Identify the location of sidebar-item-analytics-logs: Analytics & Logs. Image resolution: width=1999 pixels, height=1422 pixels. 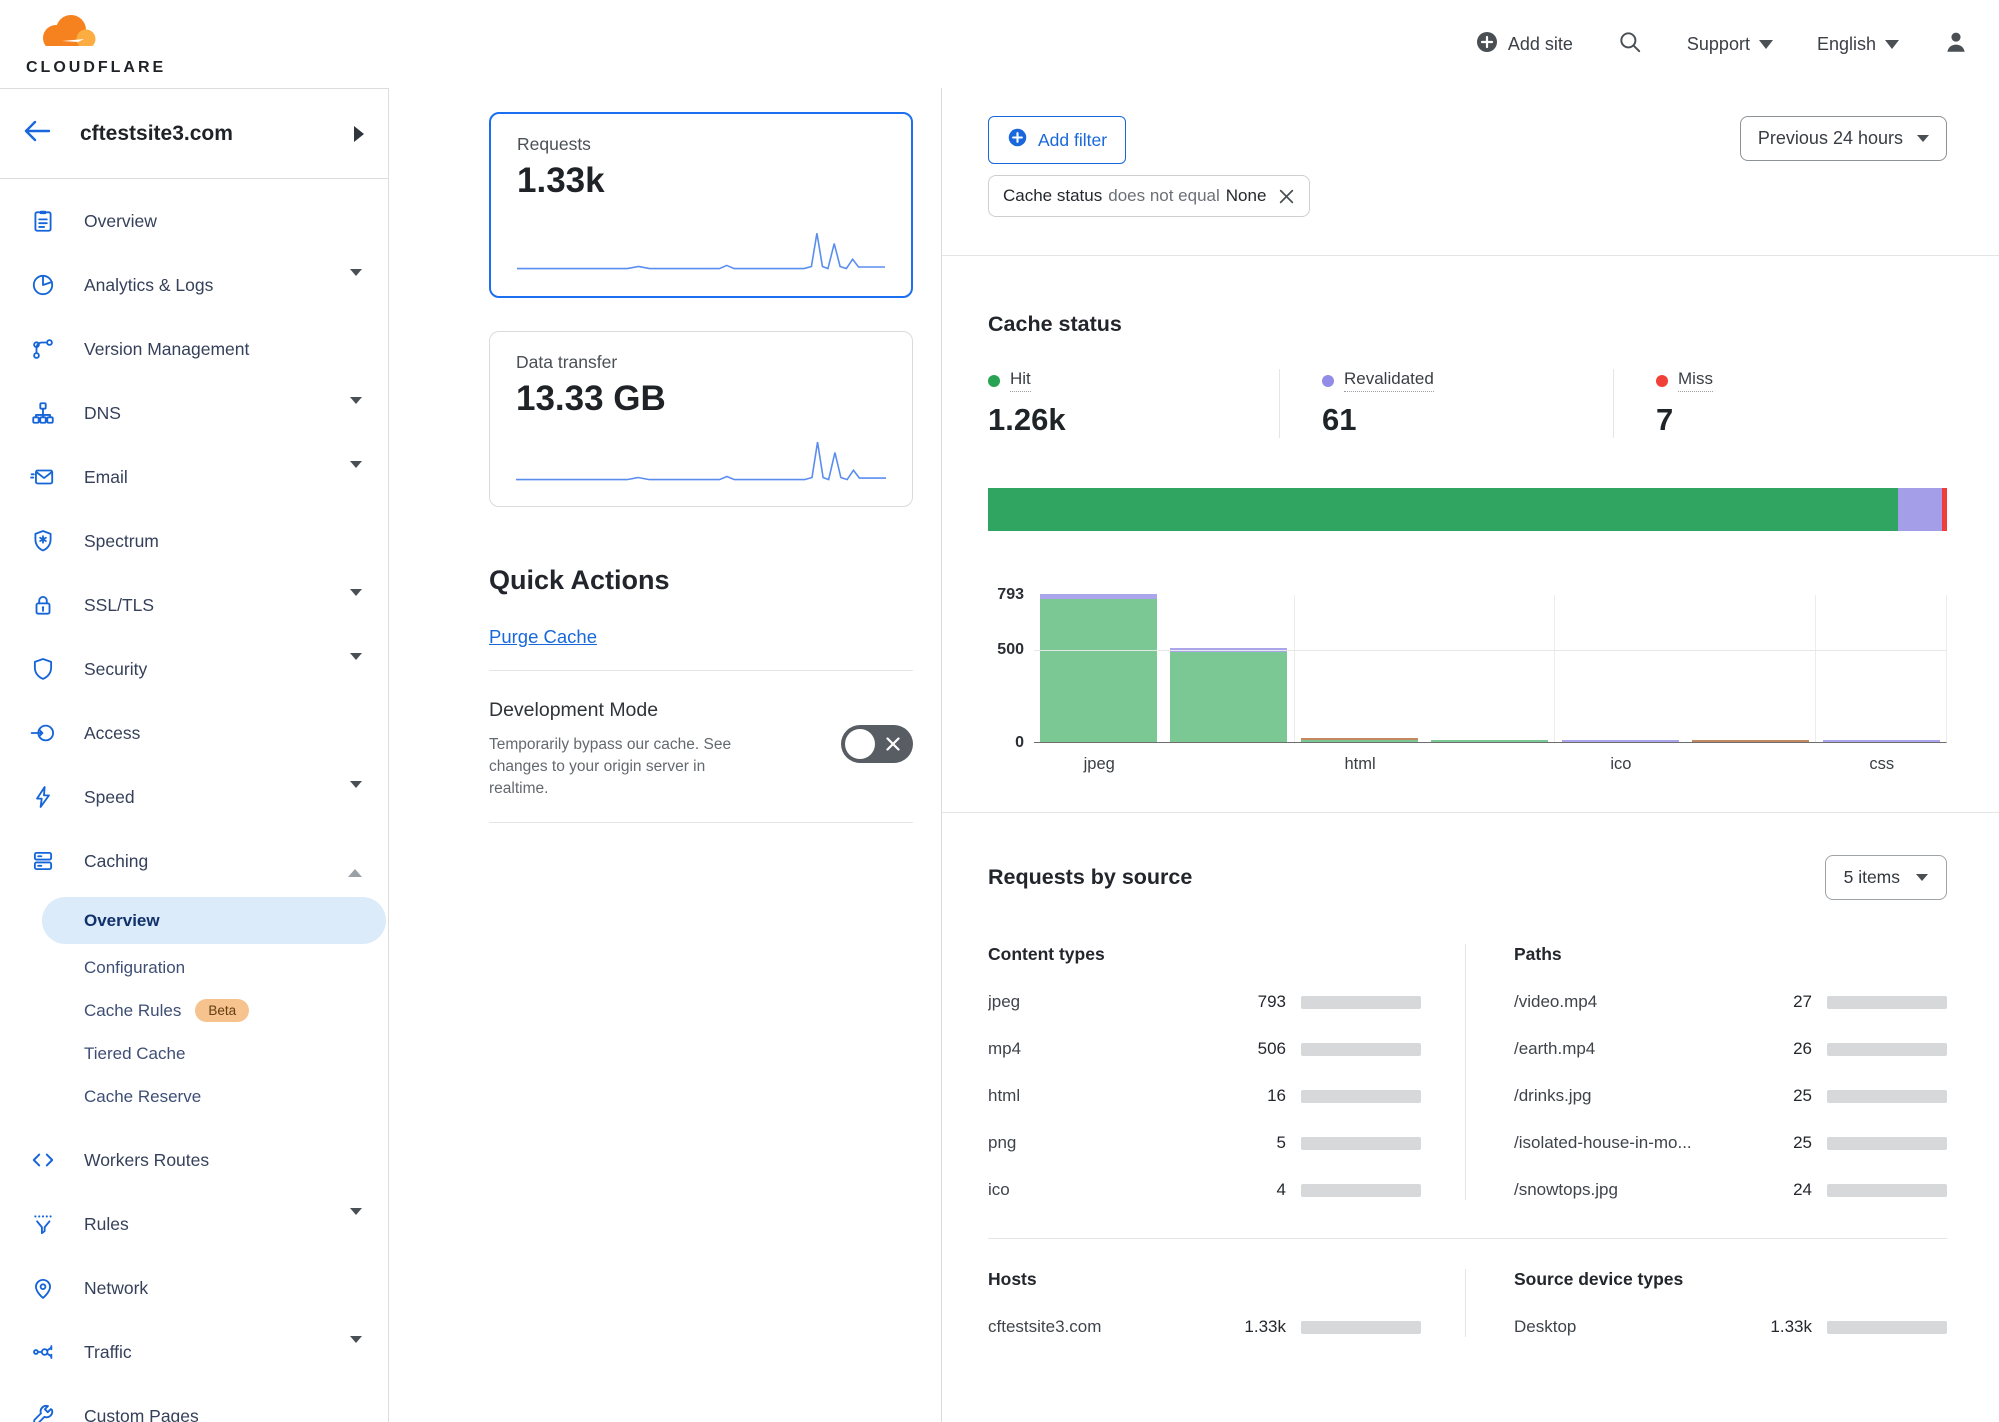
(194, 285).